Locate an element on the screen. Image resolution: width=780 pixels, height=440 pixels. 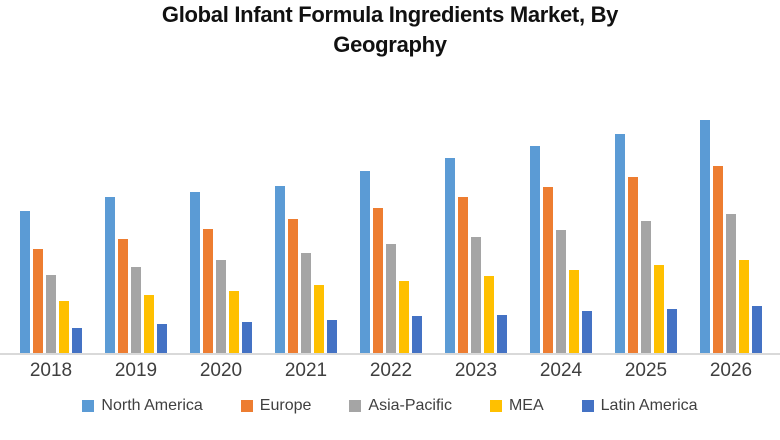
bar-north-america-2026 is located at coordinates (705, 236).